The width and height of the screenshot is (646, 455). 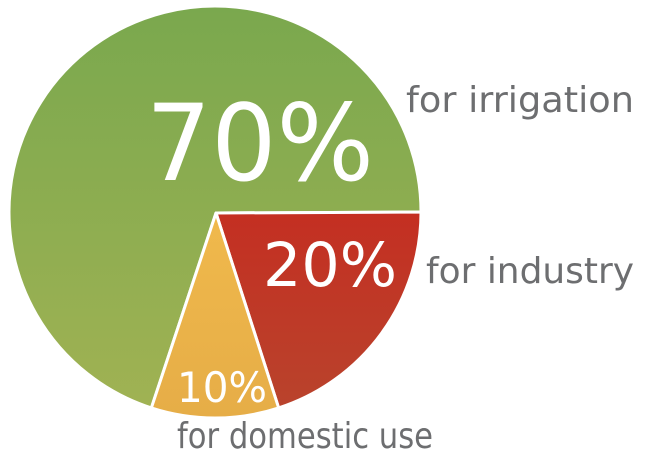 What do you see at coordinates (215, 315) in the screenshot?
I see `pie-slice-domestic` at bounding box center [215, 315].